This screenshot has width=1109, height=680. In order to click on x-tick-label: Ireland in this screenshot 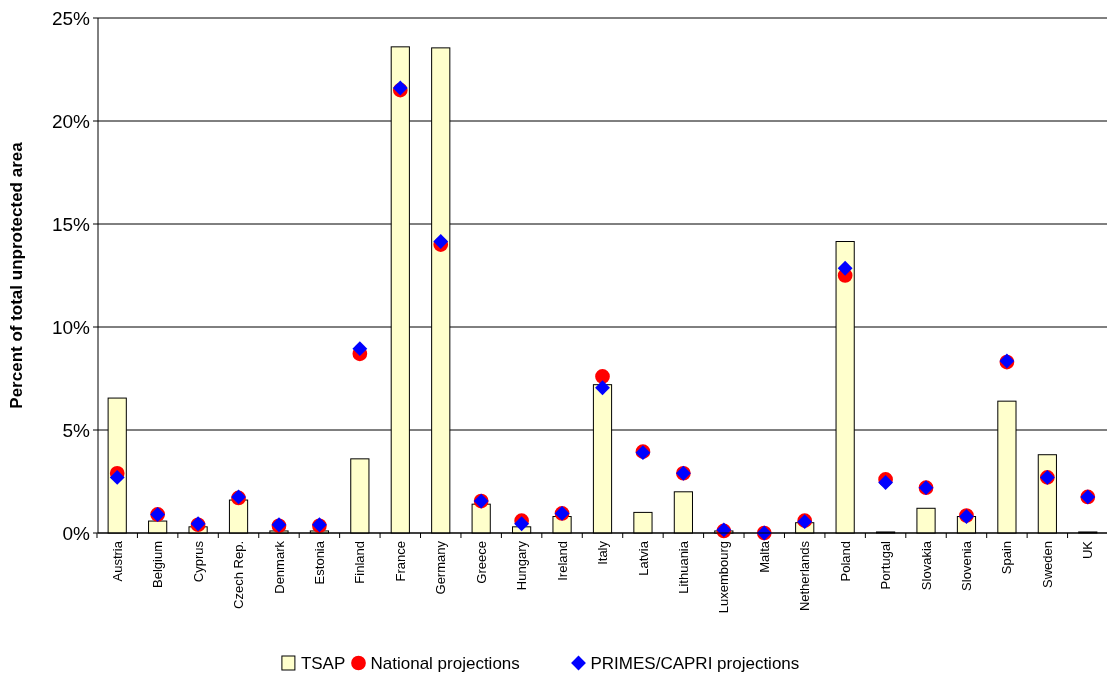, I will do `click(562, 561)`.